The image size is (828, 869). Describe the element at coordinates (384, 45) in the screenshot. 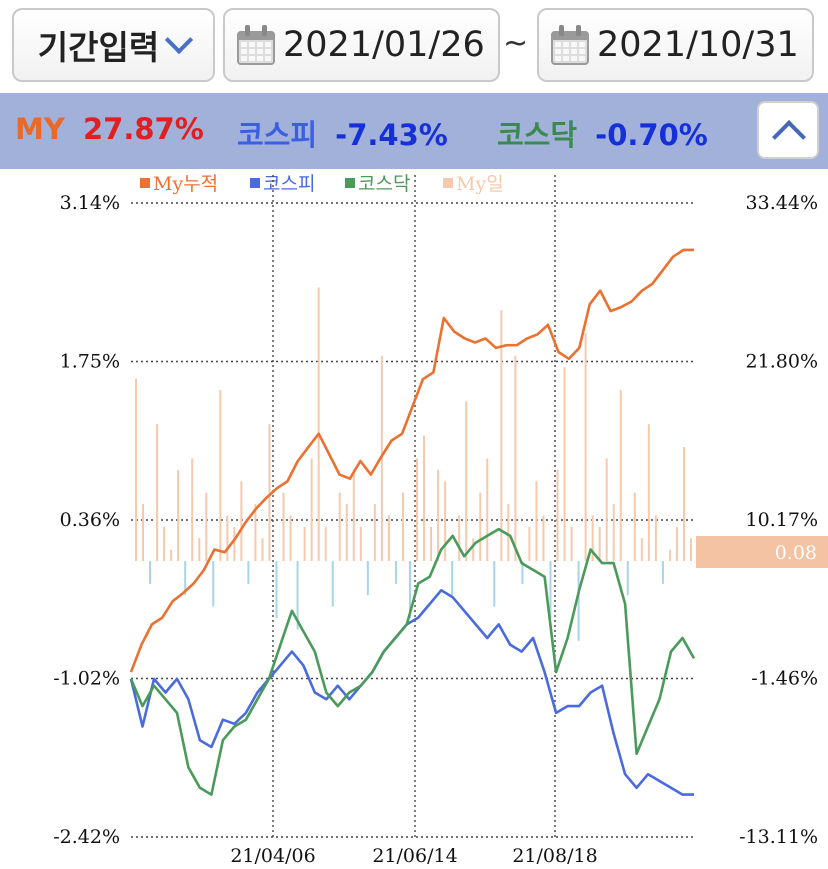

I see `start-date-text: 2021/01/26` at that location.